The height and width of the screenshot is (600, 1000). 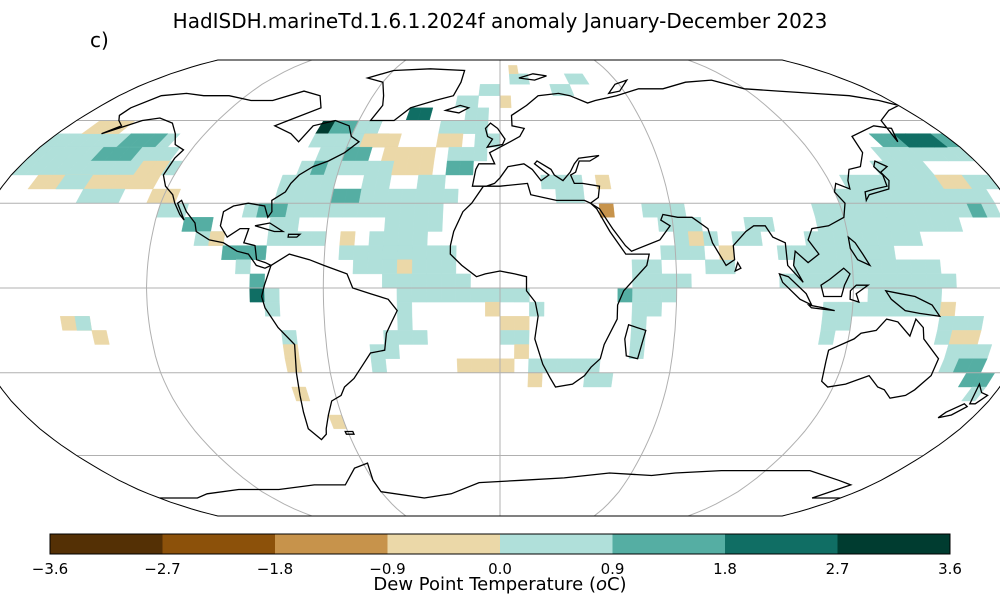 I want to click on colorbar-tick-label: 0.0, so click(x=500, y=569).